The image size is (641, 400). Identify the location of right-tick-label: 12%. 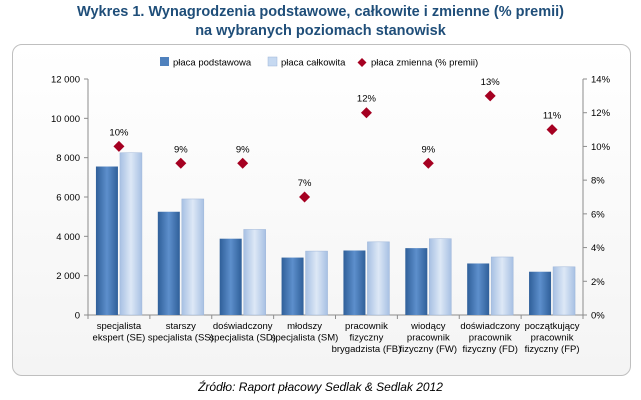
(601, 113).